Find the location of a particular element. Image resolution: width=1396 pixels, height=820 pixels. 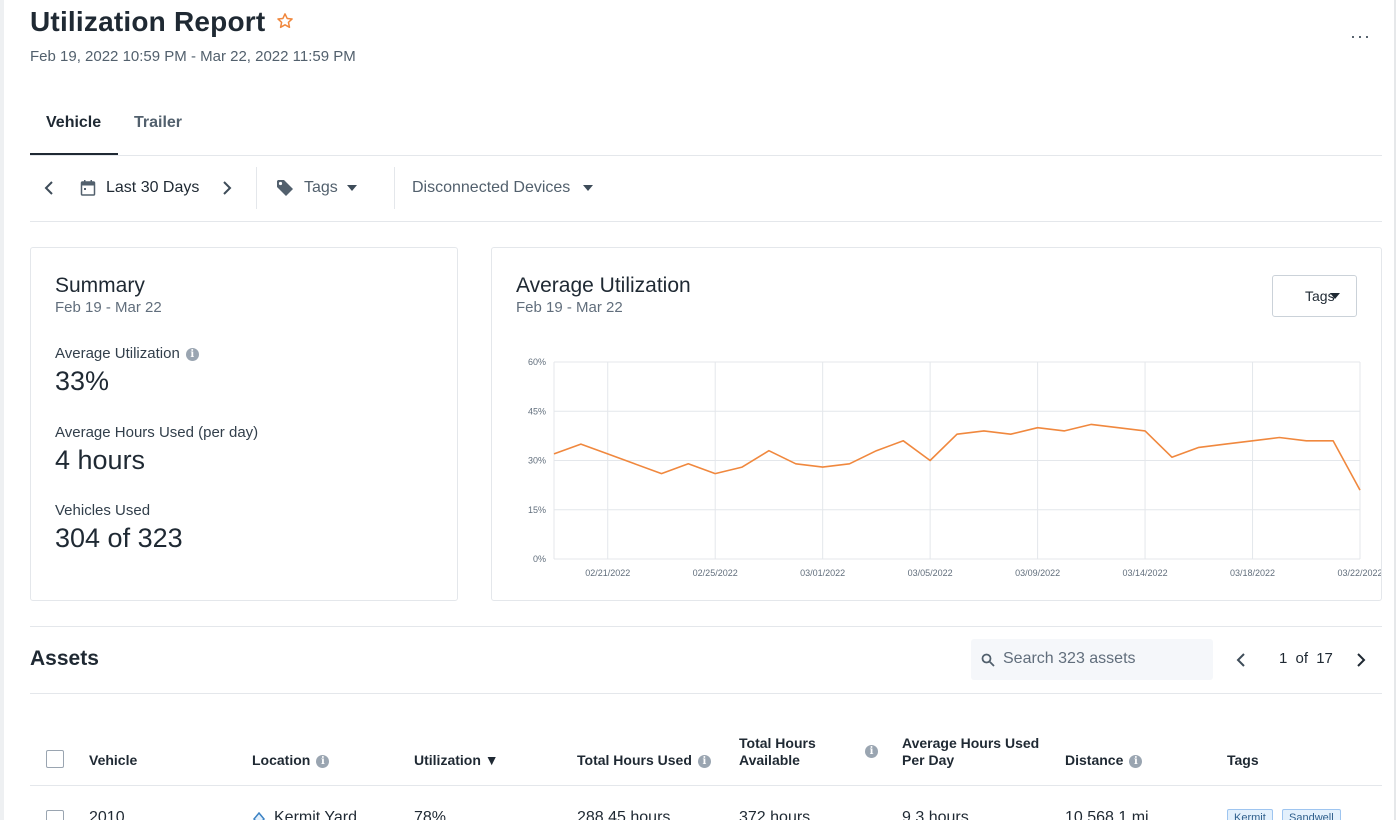

filter-toolbar: Last 30 Days Tags Disconnected Devices is located at coordinates (706, 189).